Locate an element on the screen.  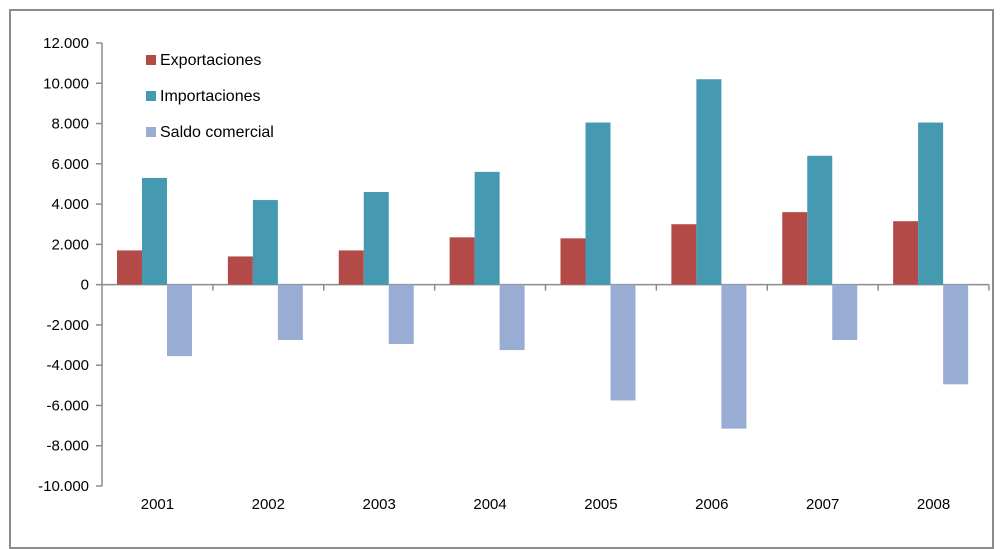
x-tick-label: 2004 is located at coordinates (489, 504).